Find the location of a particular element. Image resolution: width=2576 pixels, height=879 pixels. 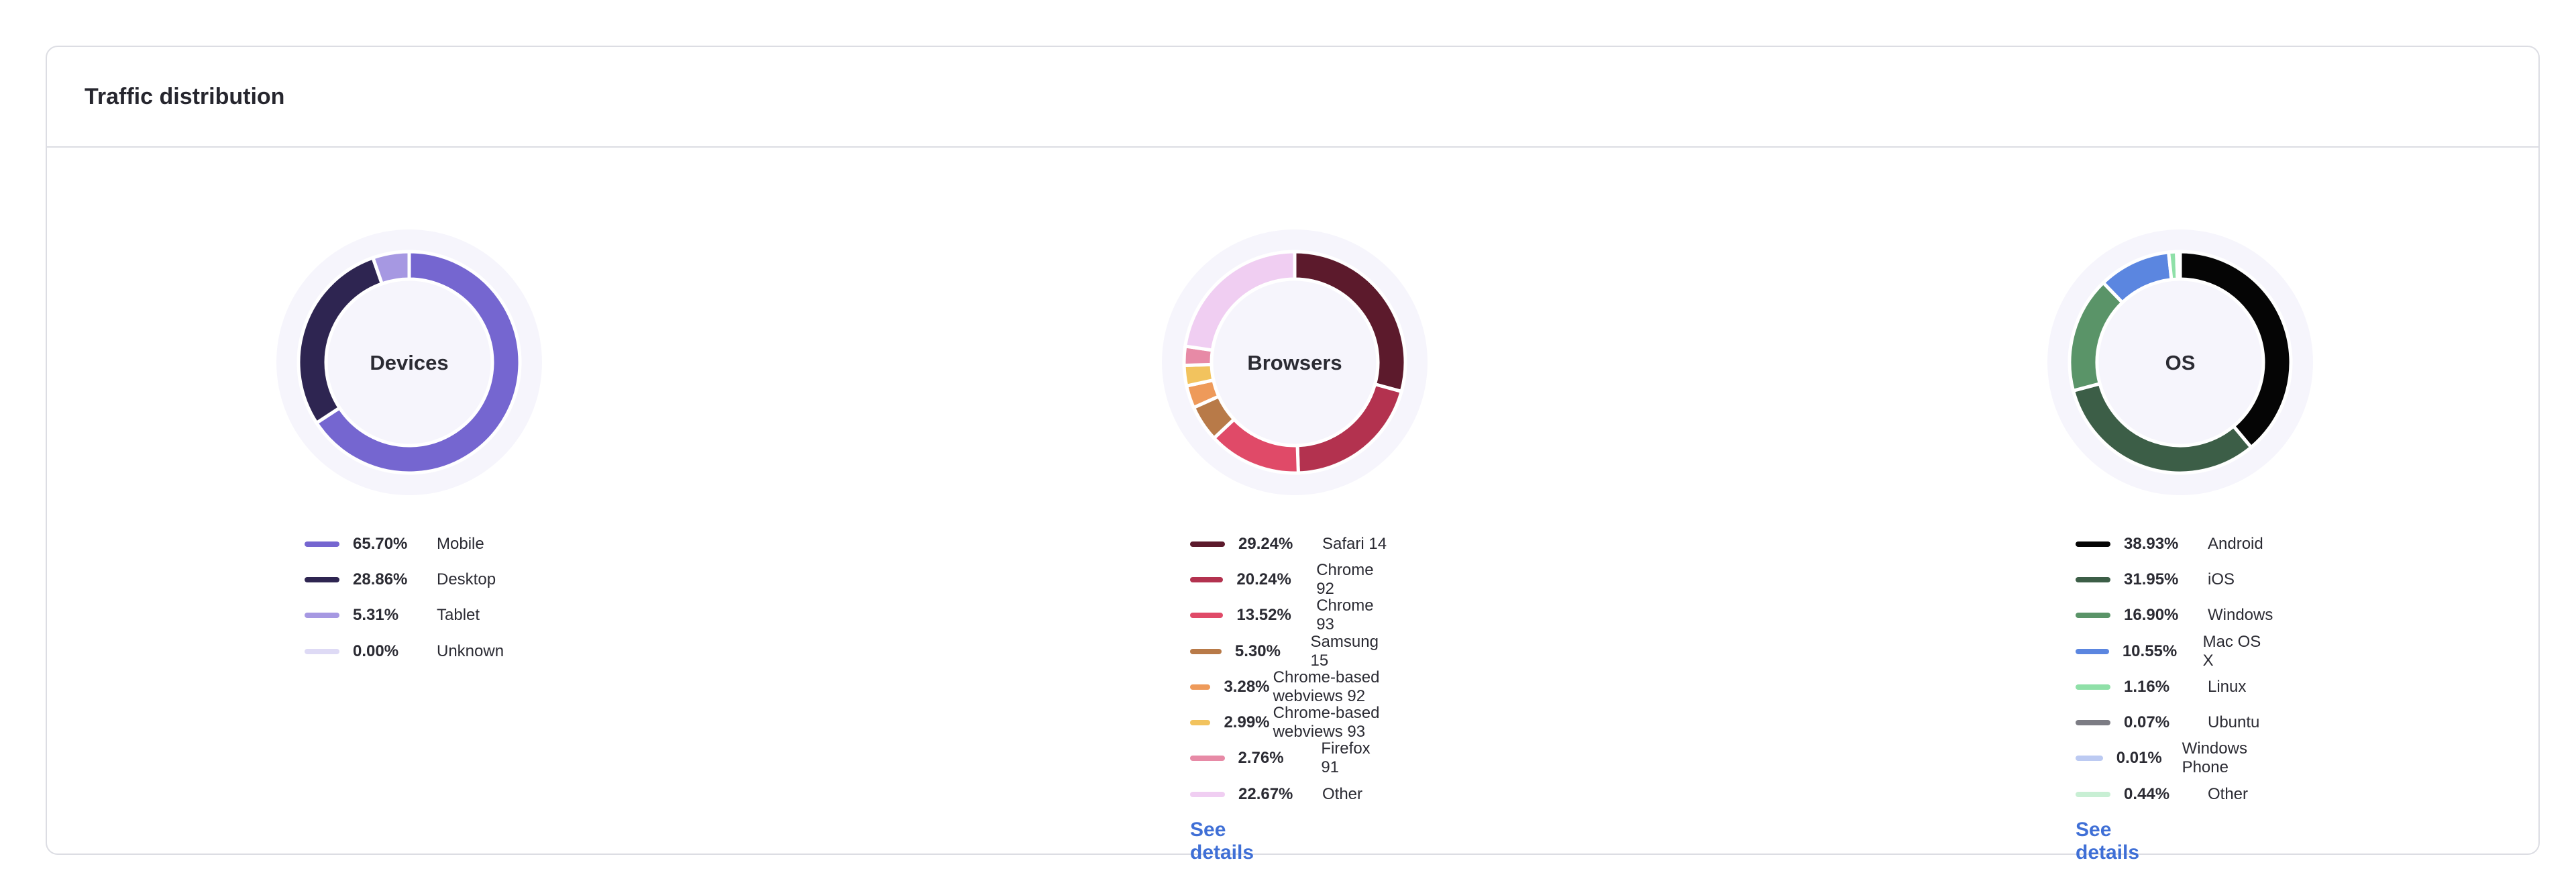

legend-label: Windows is located at coordinates (2240, 615).